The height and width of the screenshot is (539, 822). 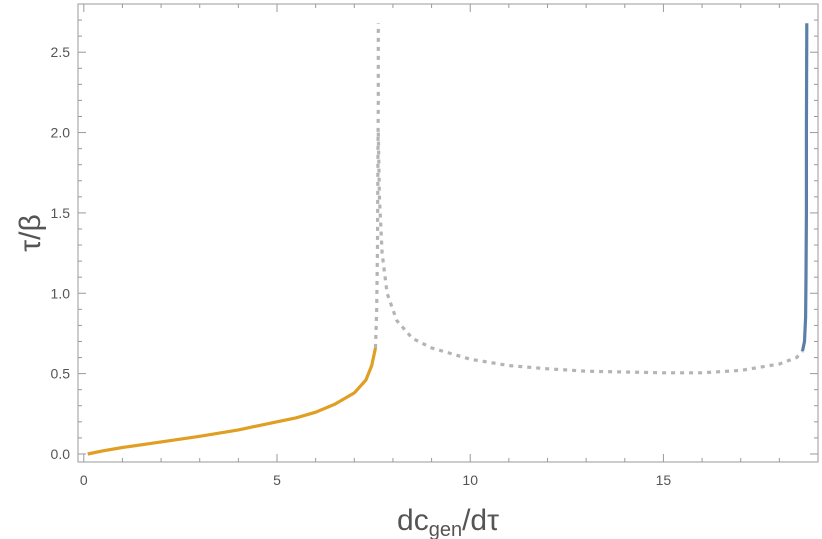 I want to click on y-tick-label: 0.5, so click(x=61, y=374).